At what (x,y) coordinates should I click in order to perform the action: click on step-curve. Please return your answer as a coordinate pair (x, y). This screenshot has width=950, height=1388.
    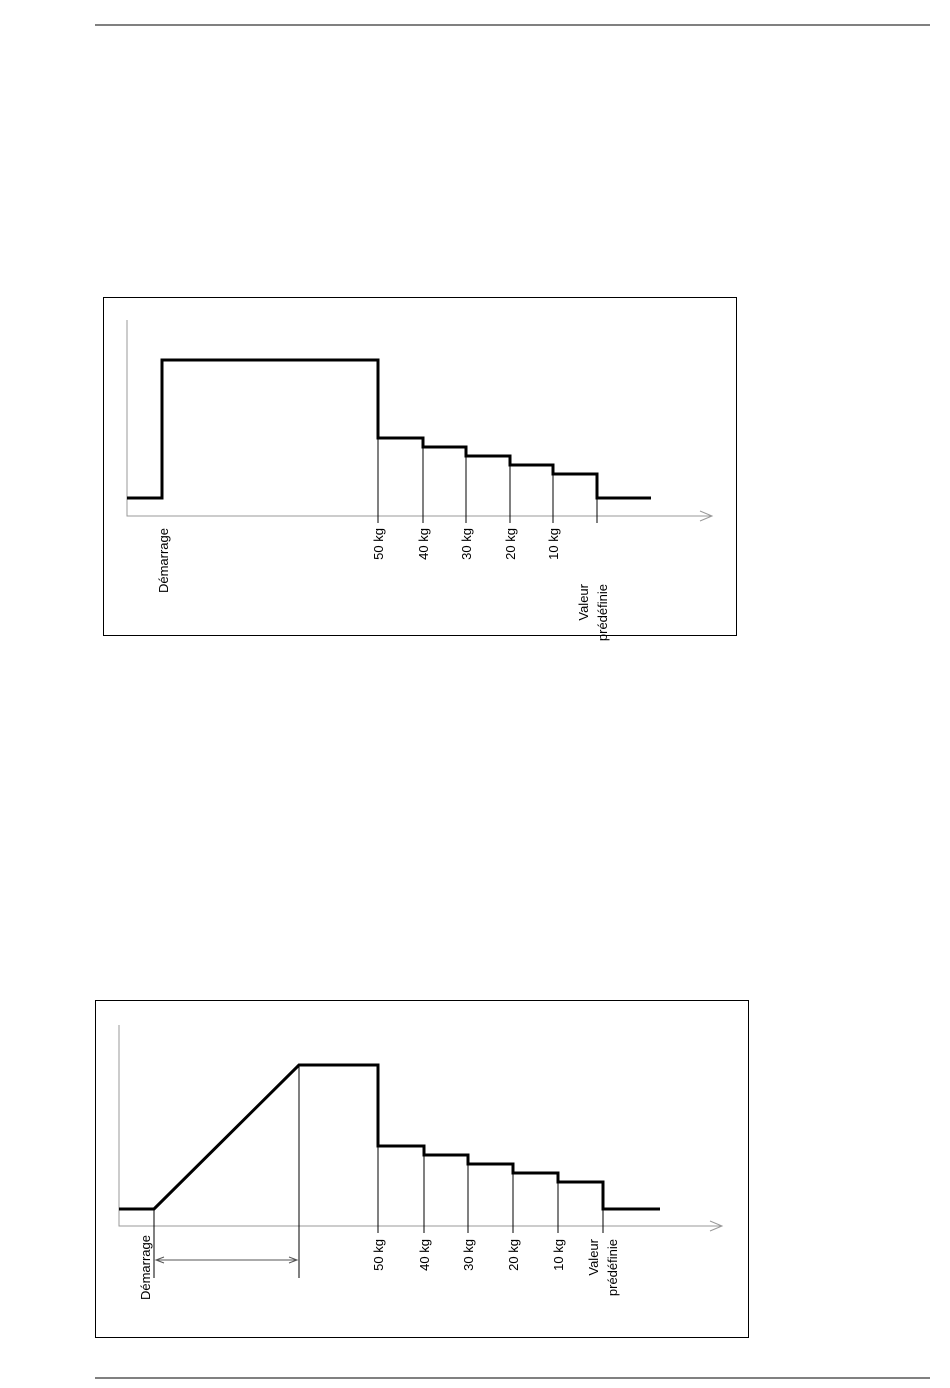
    Looking at the image, I should click on (389, 429).